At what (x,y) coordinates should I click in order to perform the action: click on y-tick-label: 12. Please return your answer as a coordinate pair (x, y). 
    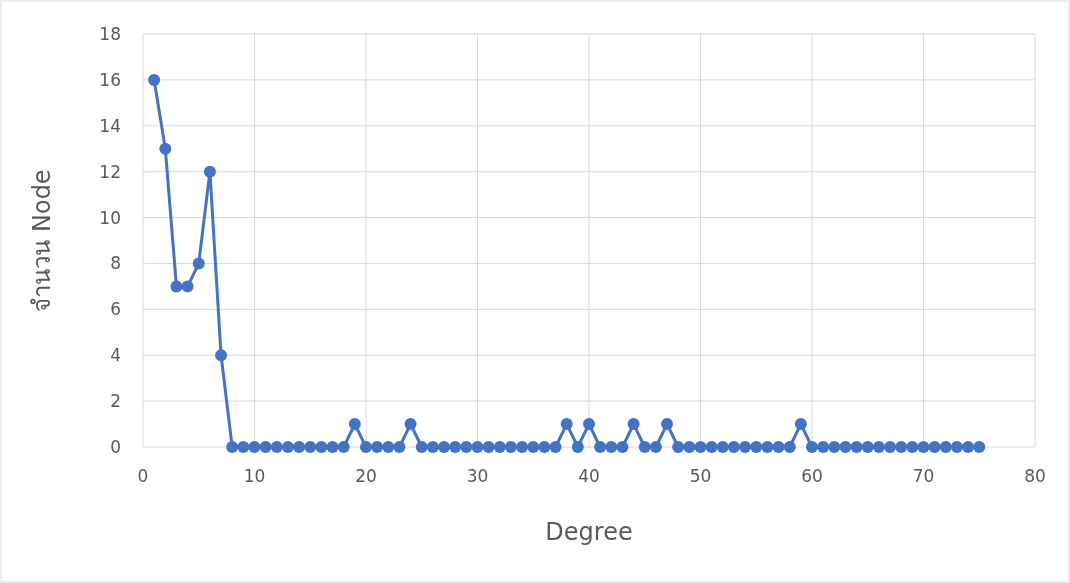
    Looking at the image, I should click on (110, 171).